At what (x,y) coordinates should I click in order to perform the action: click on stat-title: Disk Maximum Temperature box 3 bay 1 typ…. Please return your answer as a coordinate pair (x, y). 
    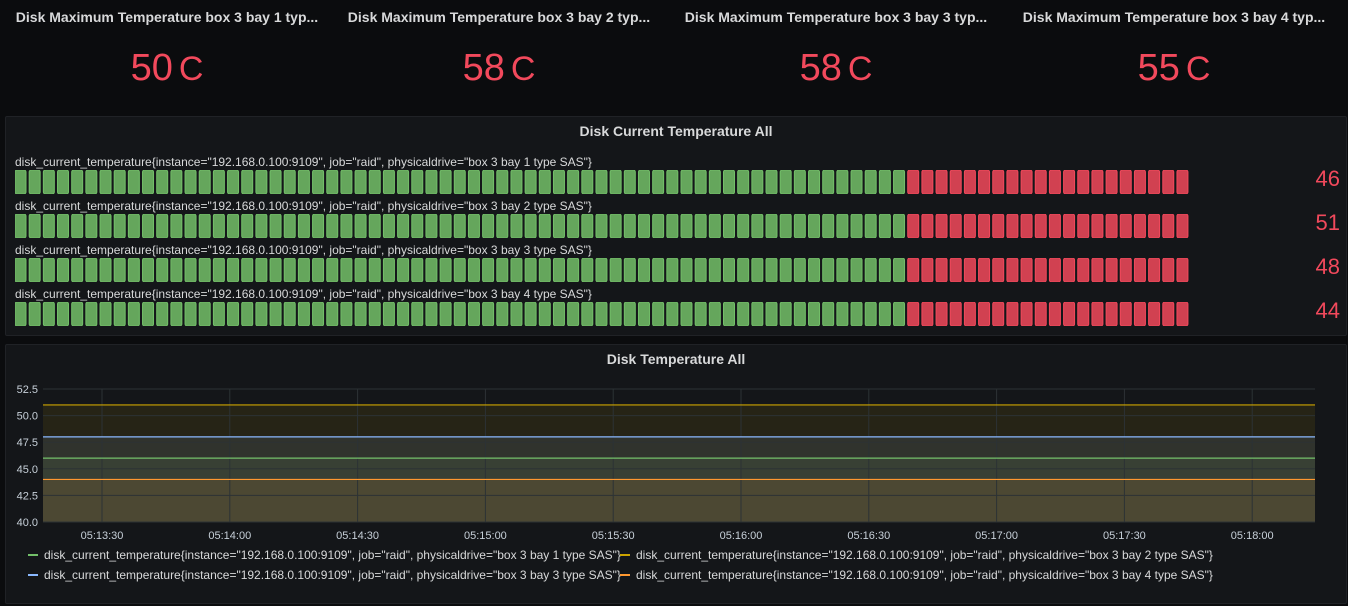
    Looking at the image, I should click on (167, 17).